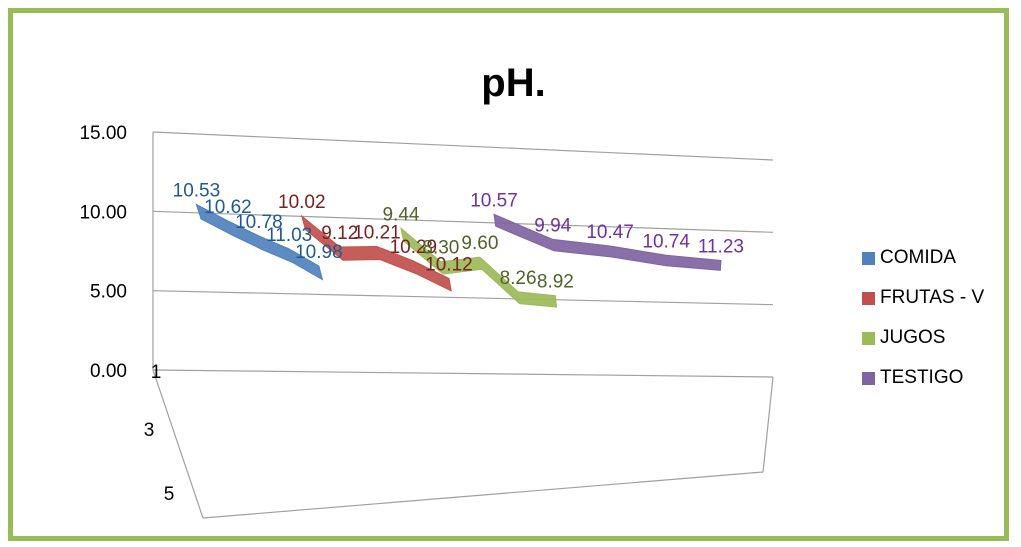 The height and width of the screenshot is (547, 1021). I want to click on legend-label-testigo: TESTIGO, so click(922, 377).